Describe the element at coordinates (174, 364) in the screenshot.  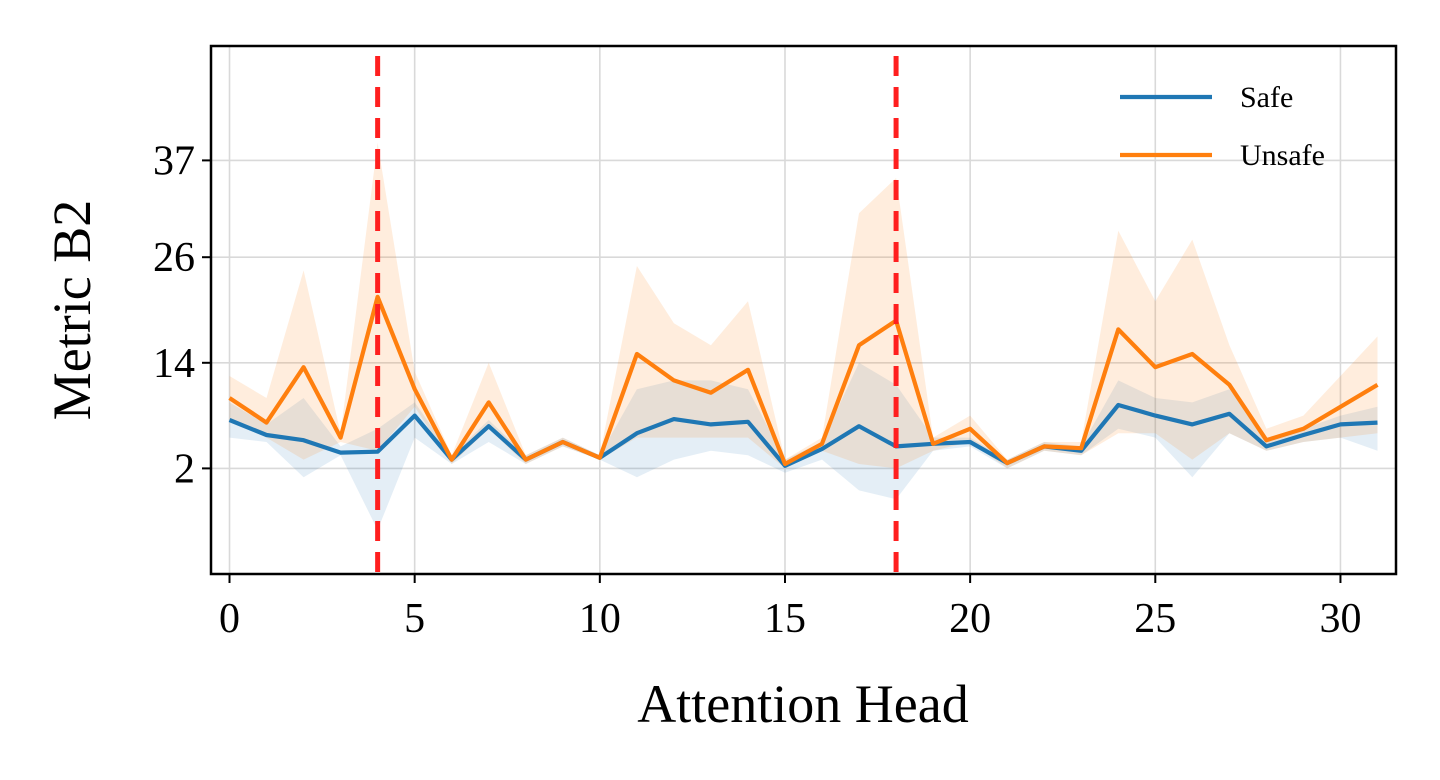
I see `y-tick-label: 14` at that location.